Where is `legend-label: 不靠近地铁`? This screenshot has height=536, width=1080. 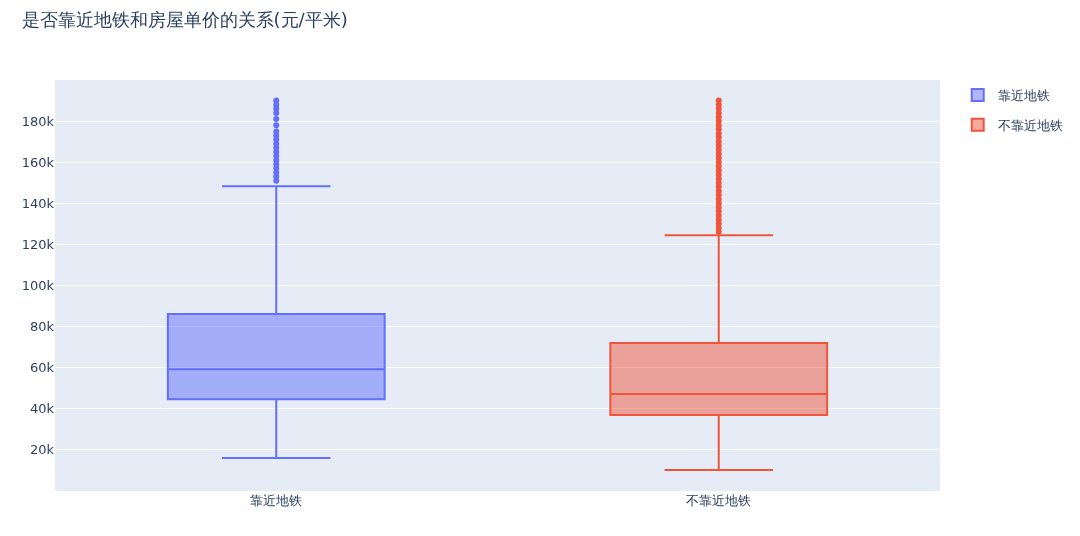 legend-label: 不靠近地铁 is located at coordinates (1030, 125).